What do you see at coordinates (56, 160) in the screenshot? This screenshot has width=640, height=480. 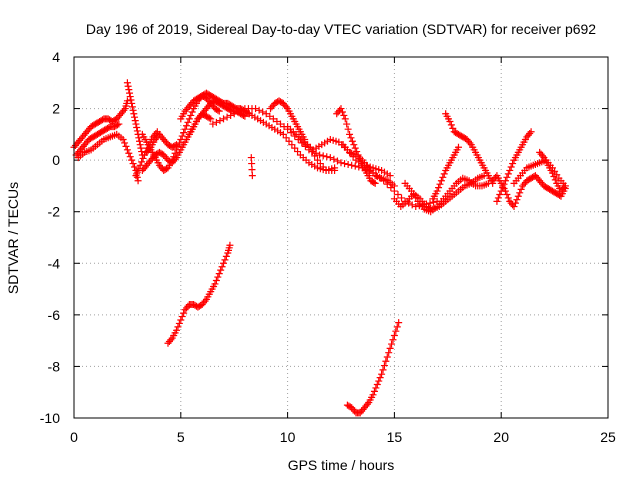 I see `y-tick-label: 0` at bounding box center [56, 160].